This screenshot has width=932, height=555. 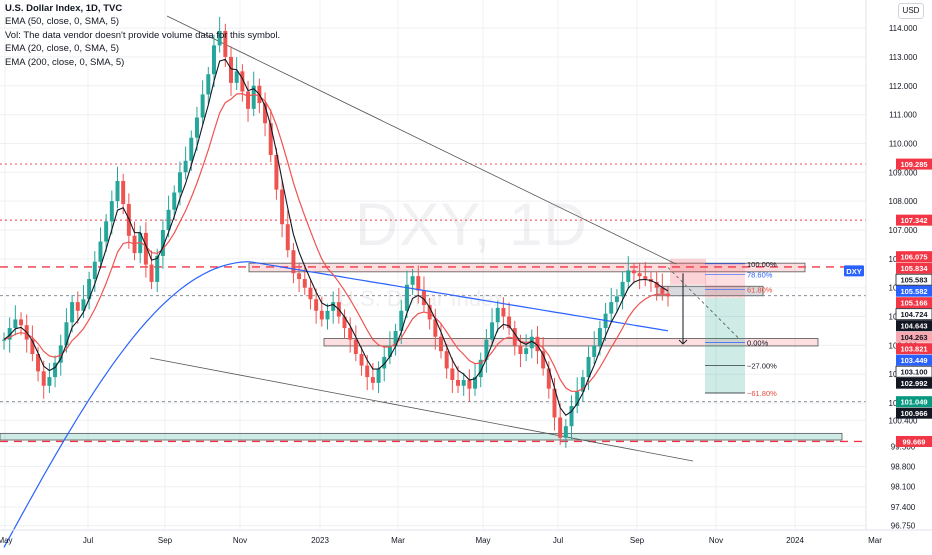 What do you see at coordinates (903, 86) in the screenshot?
I see `y-tick-label: 112.000` at bounding box center [903, 86].